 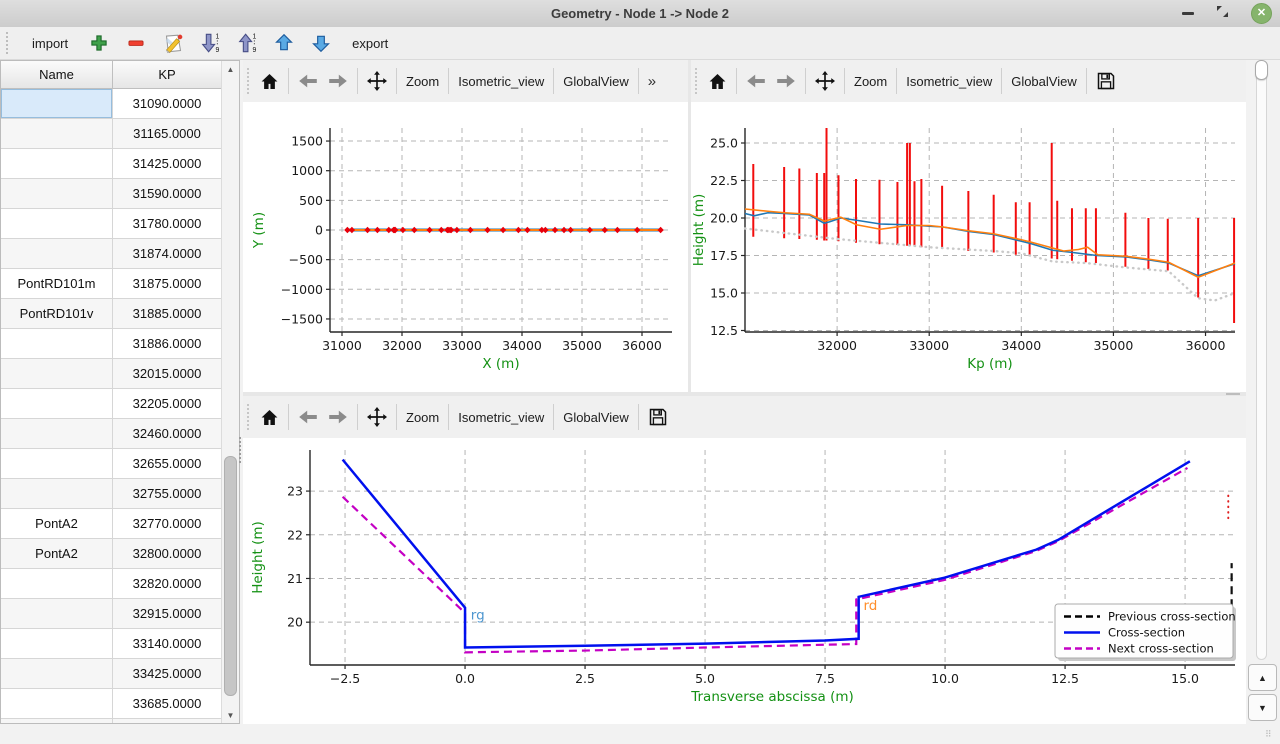 I want to click on table-scrollbar-thumb, so click(x=230, y=576).